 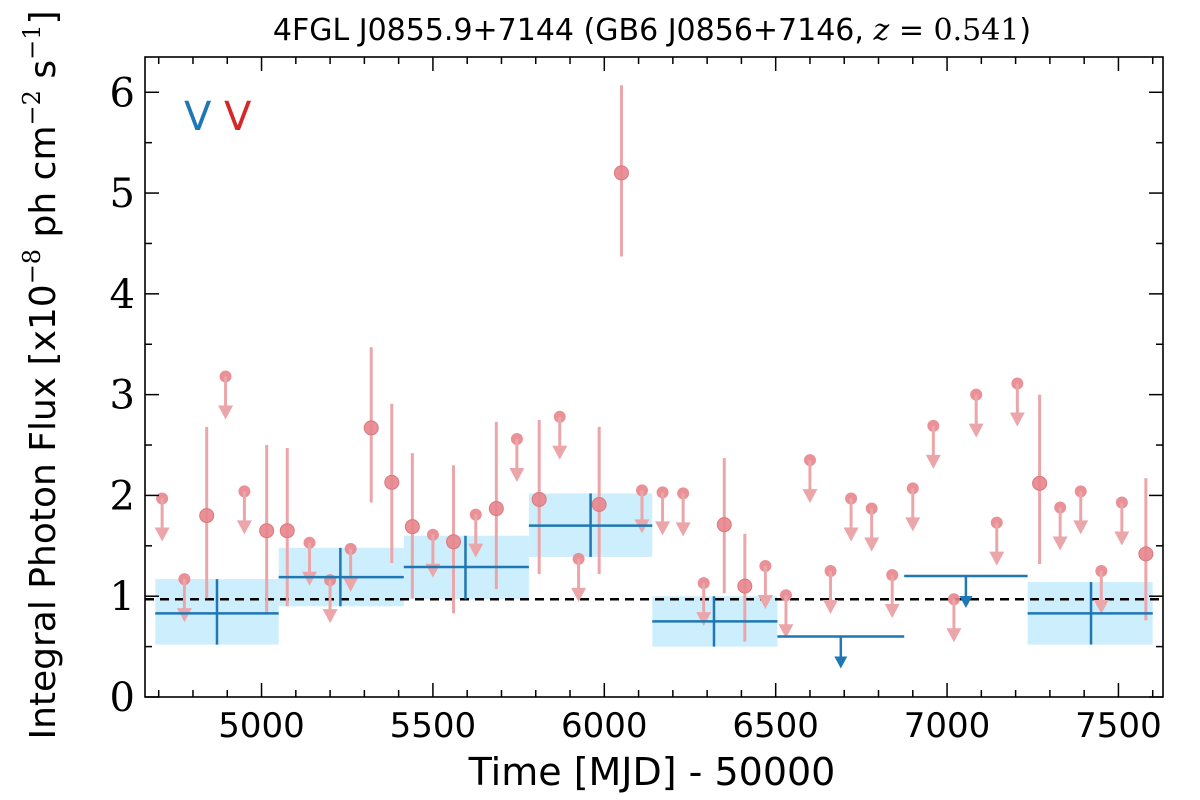 What do you see at coordinates (1060, 507) in the screenshot?
I see `short-bin-ul-marker` at bounding box center [1060, 507].